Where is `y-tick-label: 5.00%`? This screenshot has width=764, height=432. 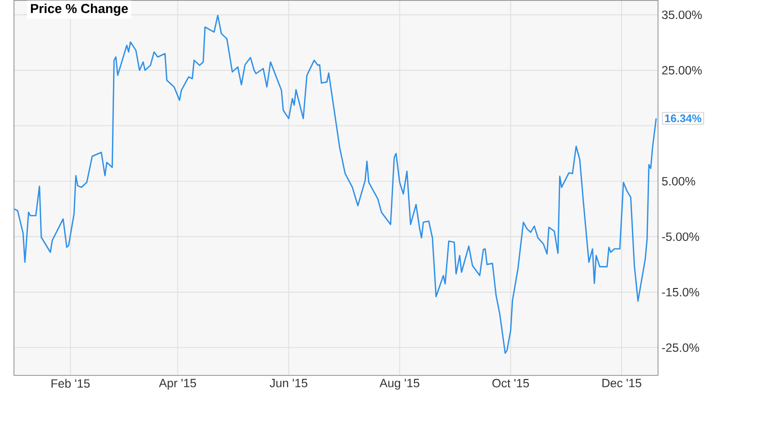
y-tick-label: 5.00% is located at coordinates (679, 181).